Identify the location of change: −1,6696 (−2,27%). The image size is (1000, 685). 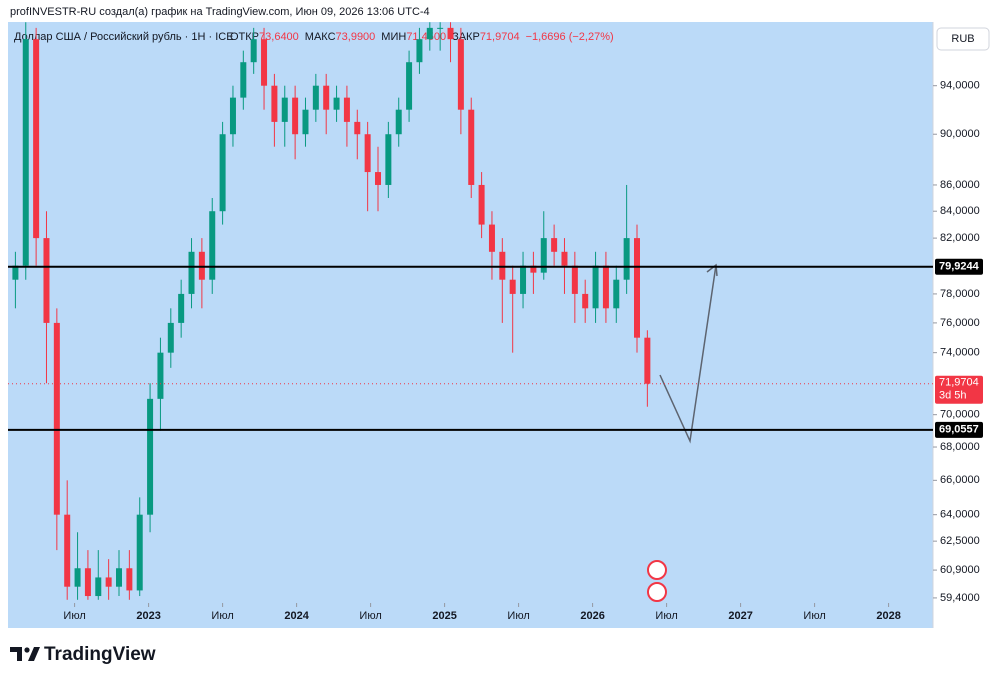
(570, 37).